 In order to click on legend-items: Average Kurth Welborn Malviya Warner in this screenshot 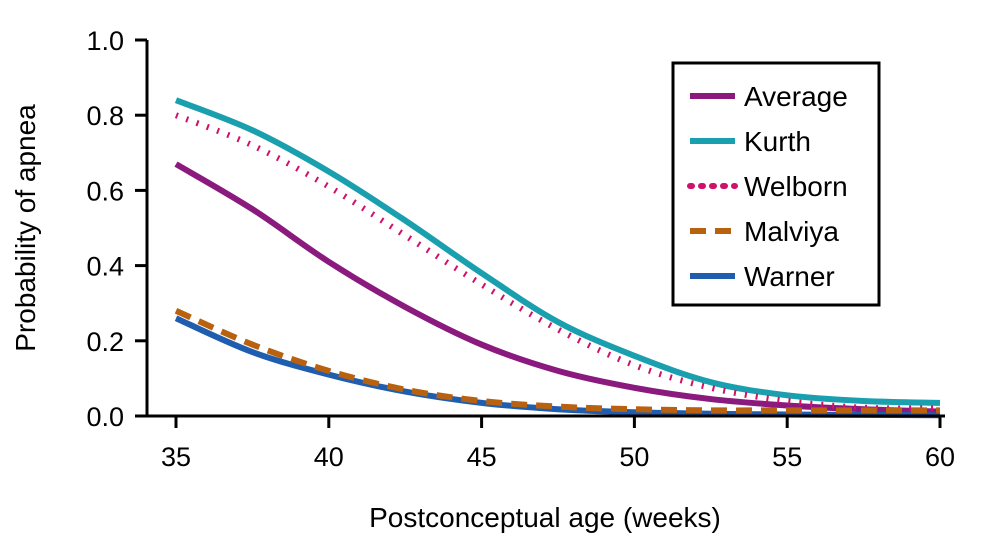, I will do `click(767, 186)`.